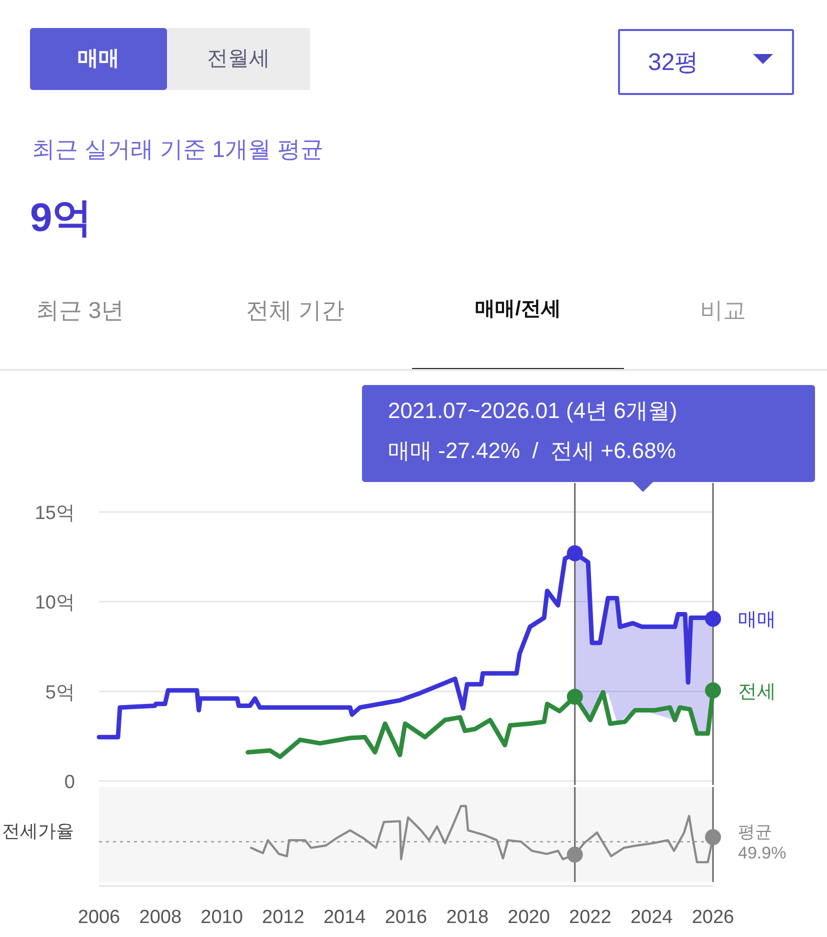 The width and height of the screenshot is (827, 937). What do you see at coordinates (713, 917) in the screenshot?
I see `x-tick-label: 2026` at bounding box center [713, 917].